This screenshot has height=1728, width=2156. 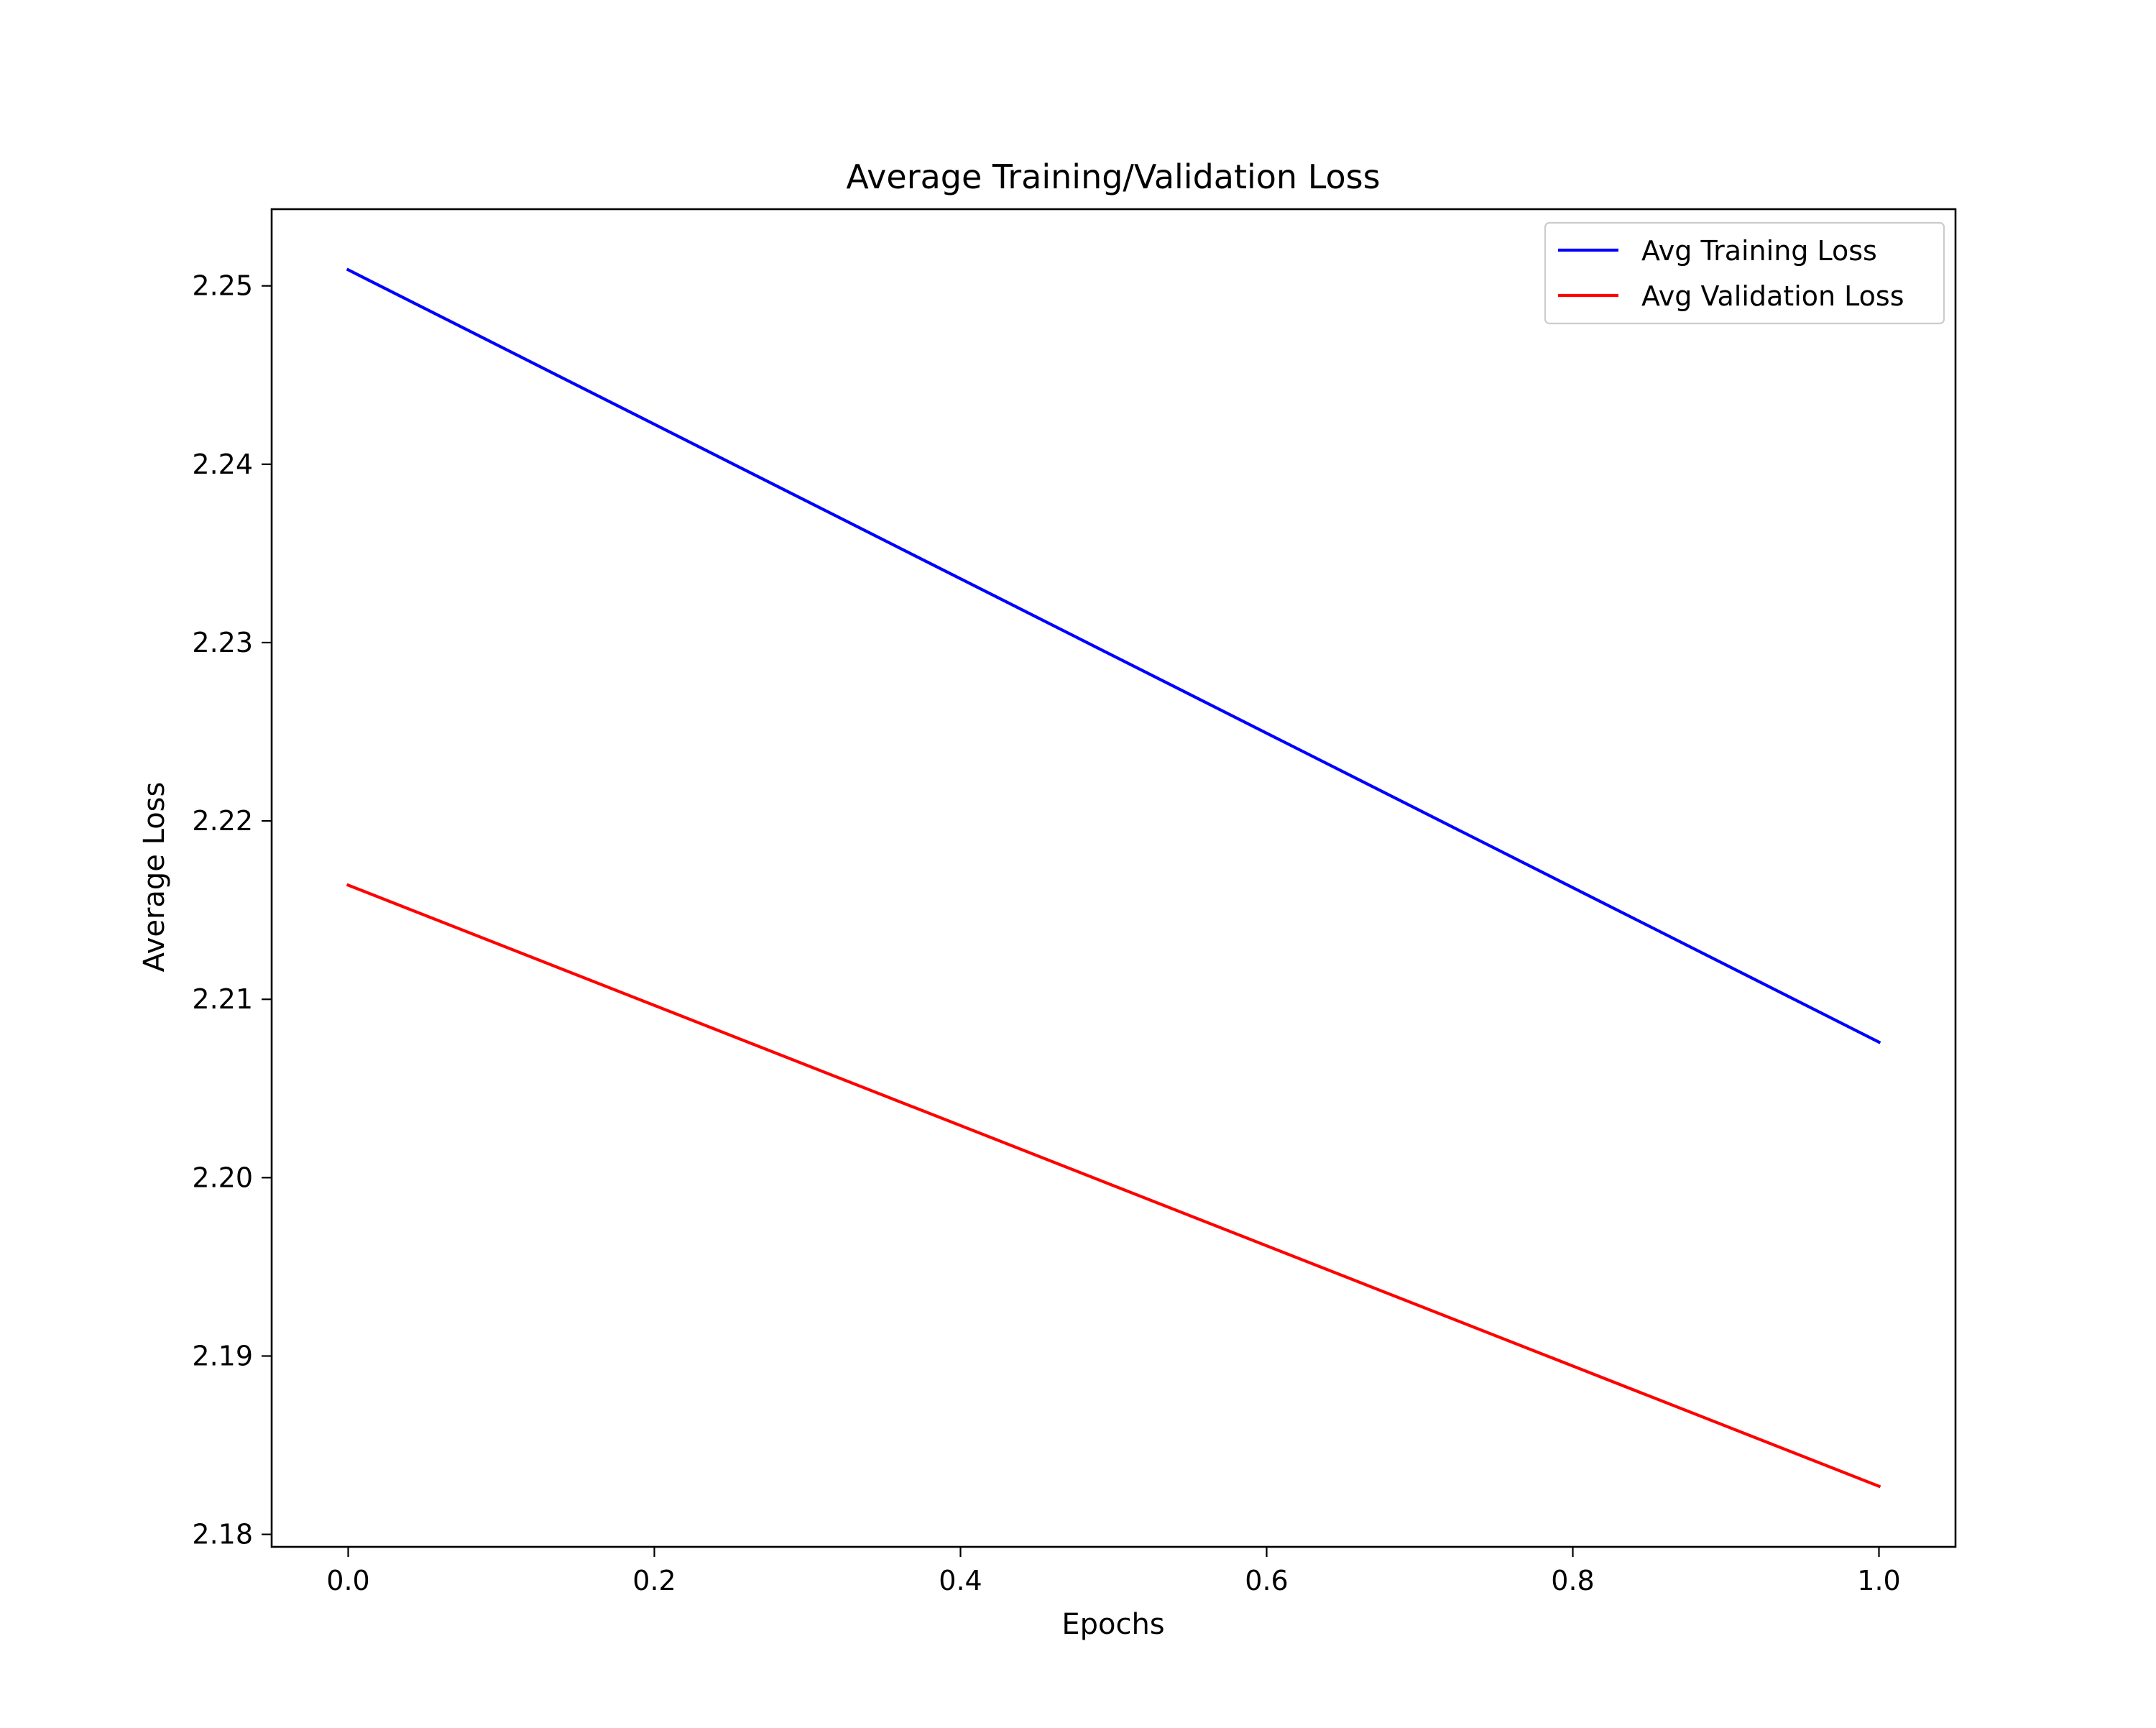 I want to click on x-tick-label: 0.6, so click(x=1266, y=1581).